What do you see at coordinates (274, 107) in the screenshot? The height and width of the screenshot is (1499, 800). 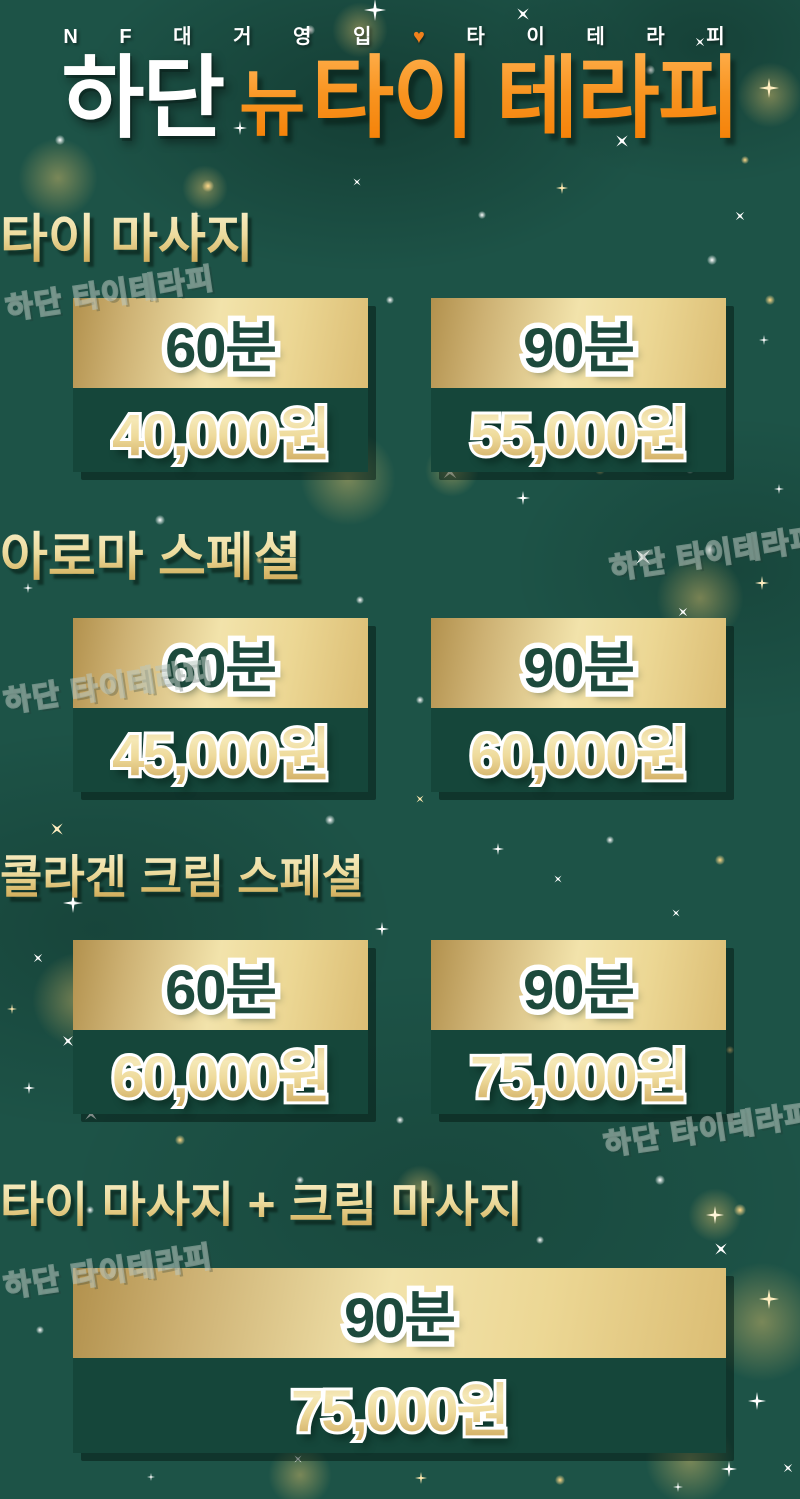 I see `title-new: 뉴뉴` at bounding box center [274, 107].